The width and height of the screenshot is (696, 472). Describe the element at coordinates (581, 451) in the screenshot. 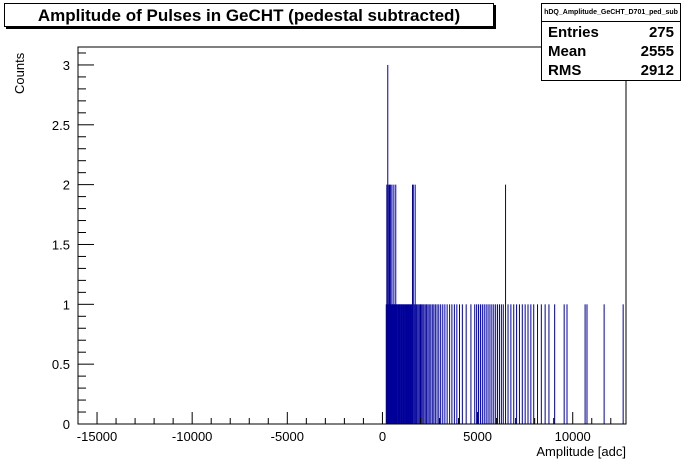

I see `x-axis-title: Amplitude [adc]` at that location.